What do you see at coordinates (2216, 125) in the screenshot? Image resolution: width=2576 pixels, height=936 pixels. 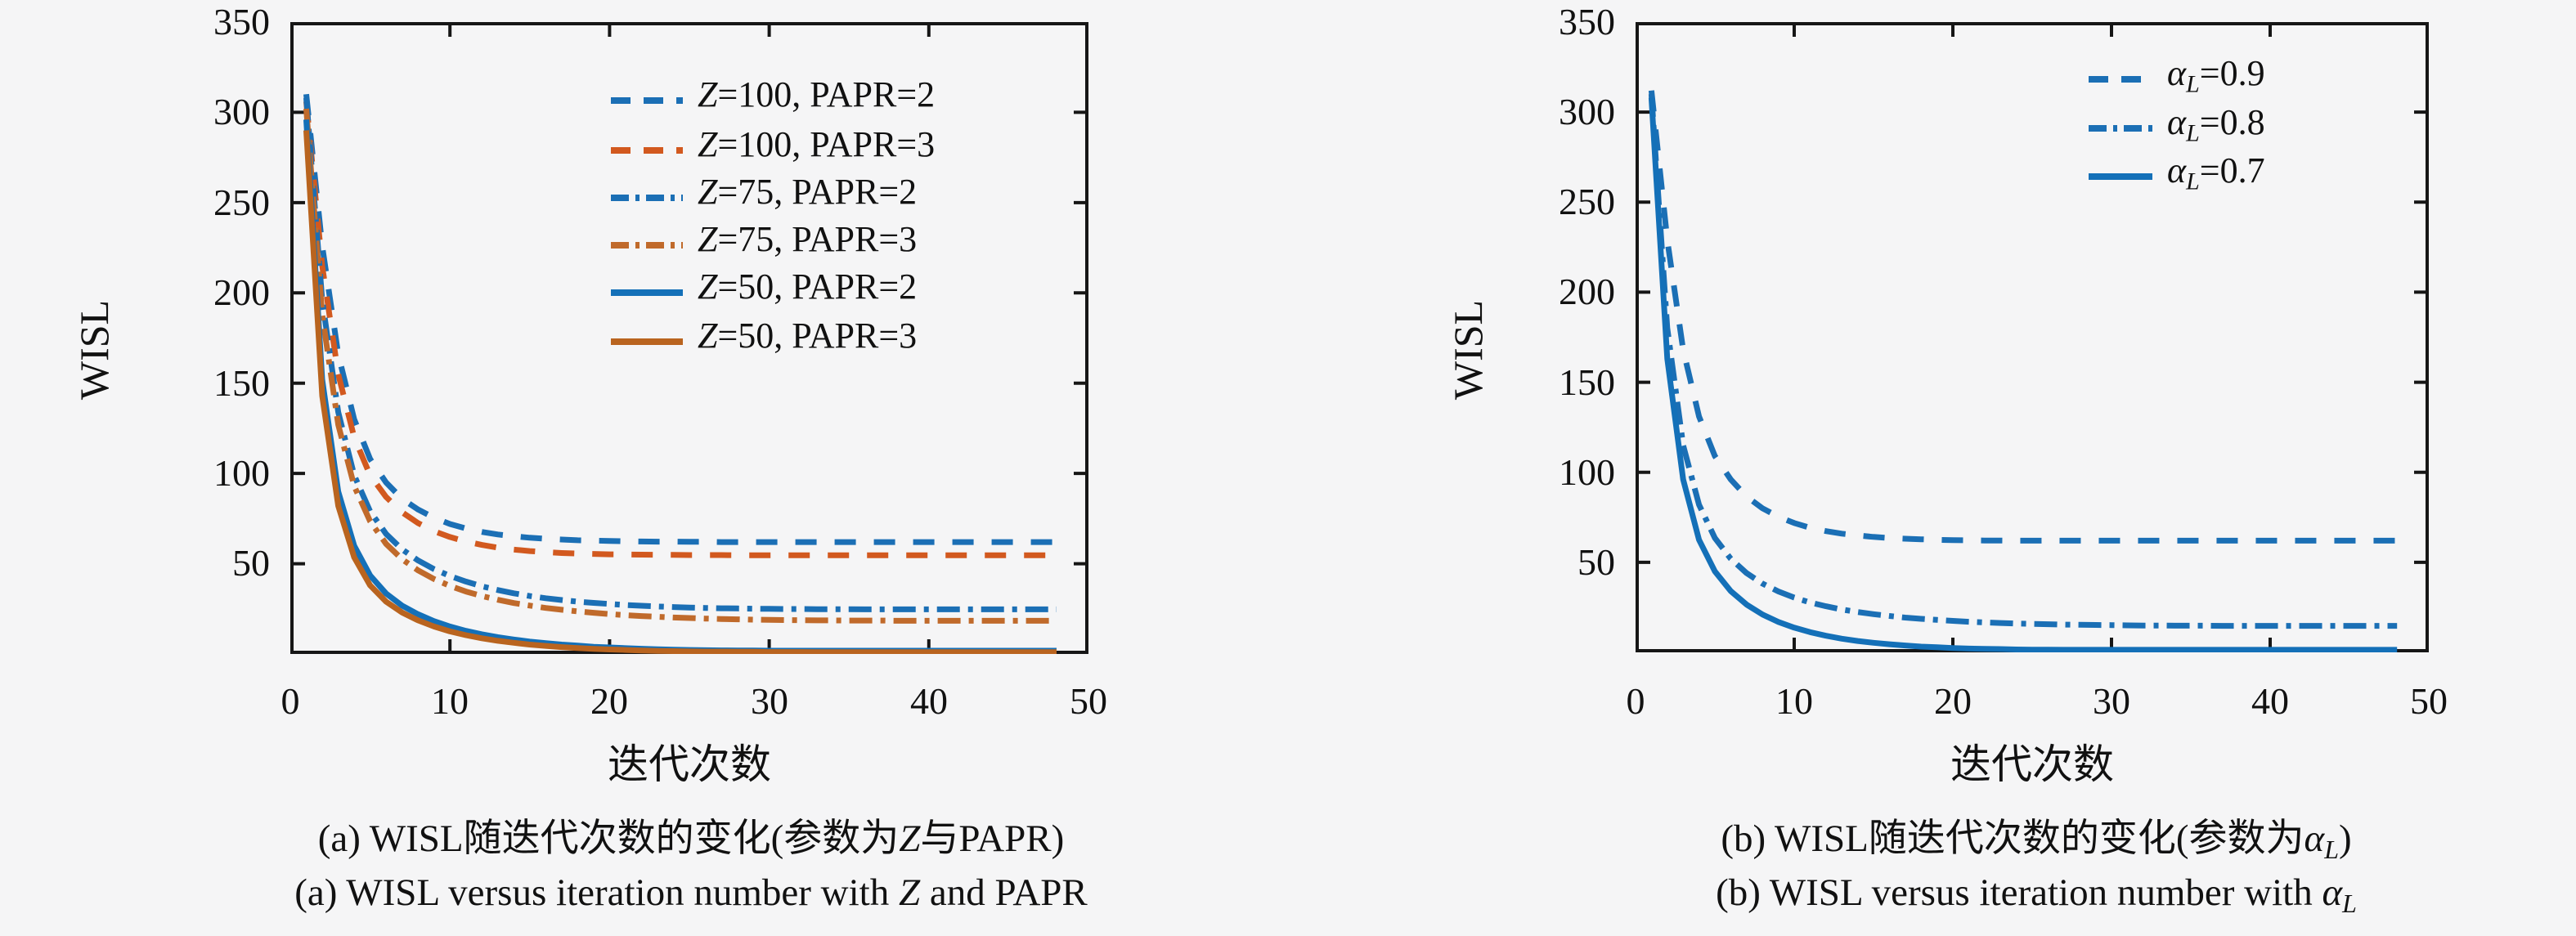 I see `legend-label: αL=0.8` at bounding box center [2216, 125].